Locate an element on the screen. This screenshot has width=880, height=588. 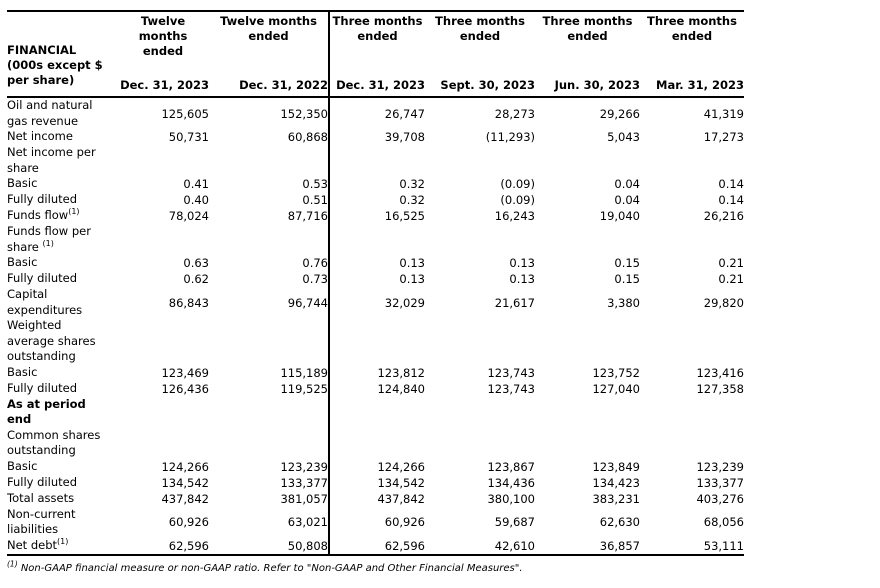
value-cell: 0.32 is located at coordinates (376, 184).